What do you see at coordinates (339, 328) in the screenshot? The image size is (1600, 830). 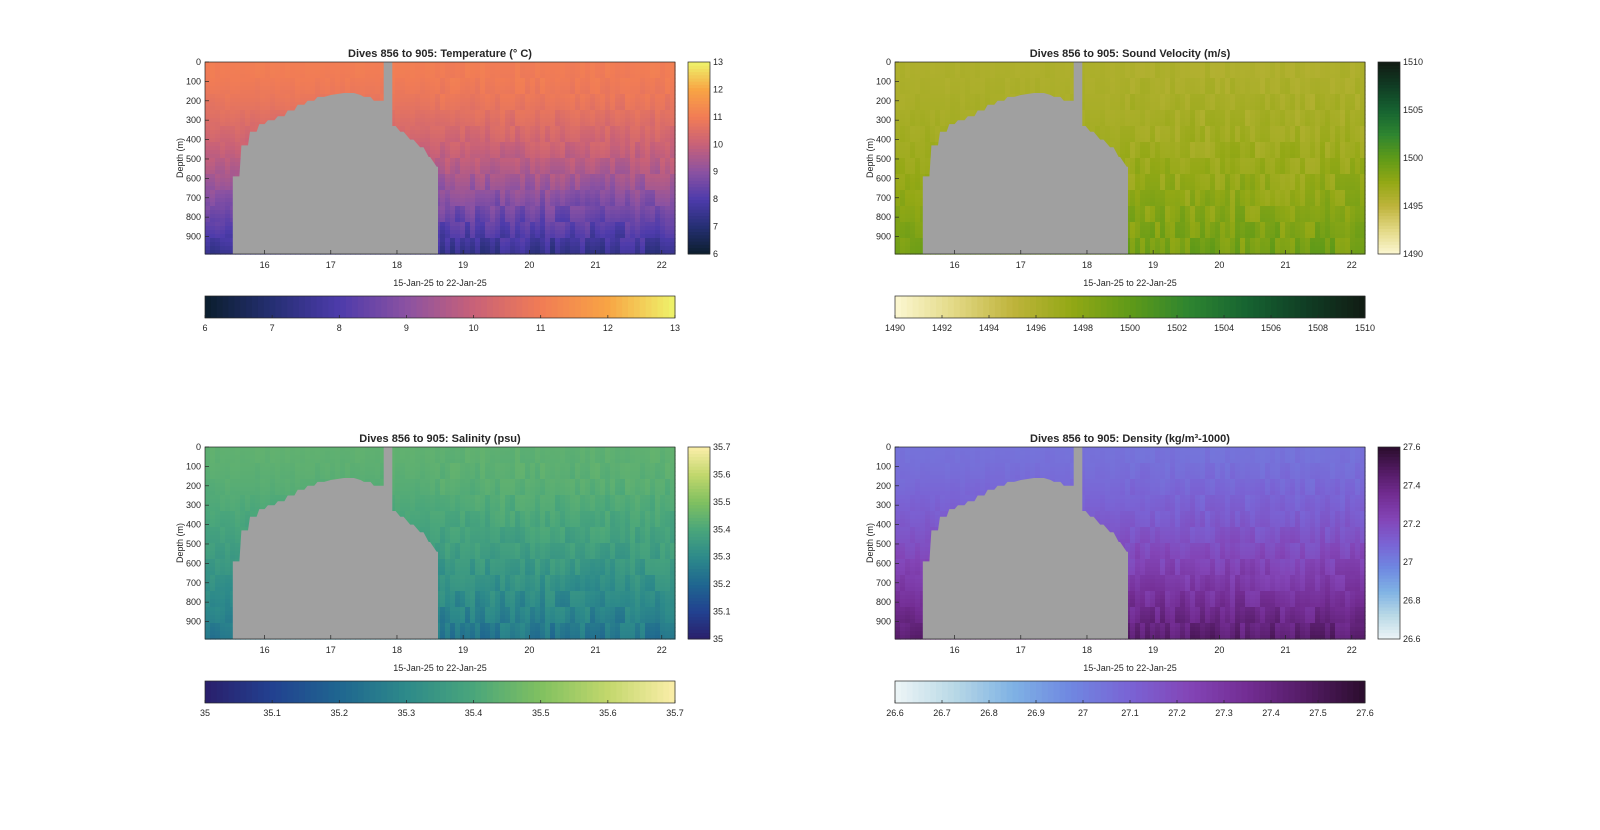 I see `colorbar-tick-label: 8` at bounding box center [339, 328].